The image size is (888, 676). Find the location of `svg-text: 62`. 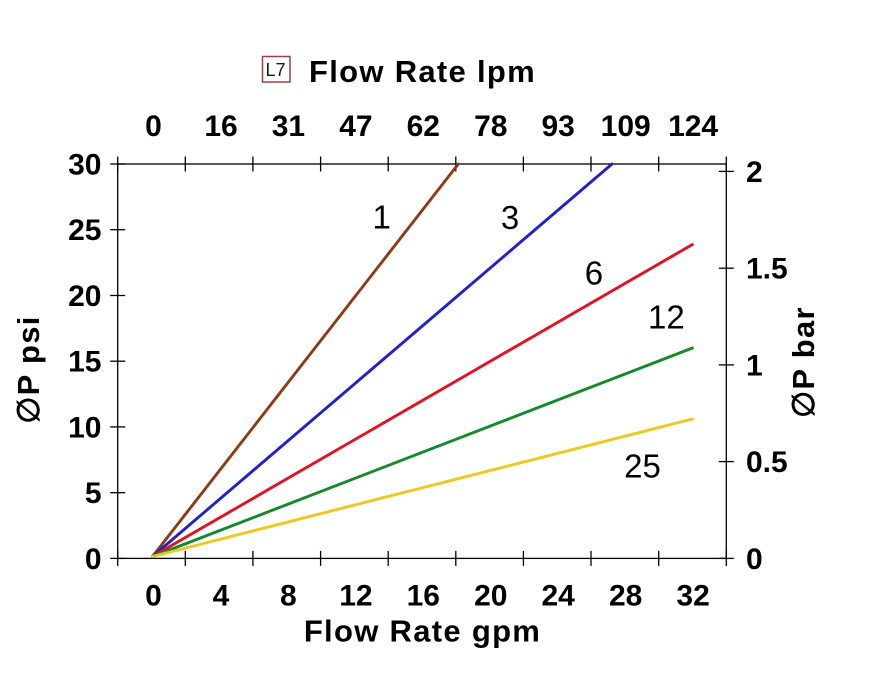

svg-text: 62 is located at coordinates (423, 126).